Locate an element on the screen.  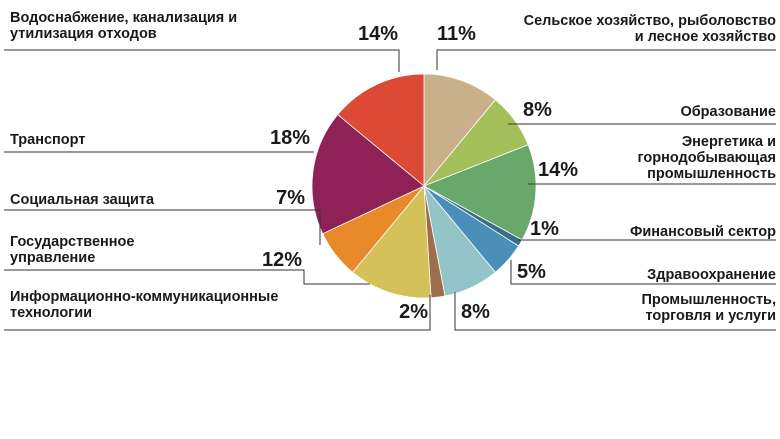
slice-label-line: утилизация отходов is located at coordinates (83, 34).